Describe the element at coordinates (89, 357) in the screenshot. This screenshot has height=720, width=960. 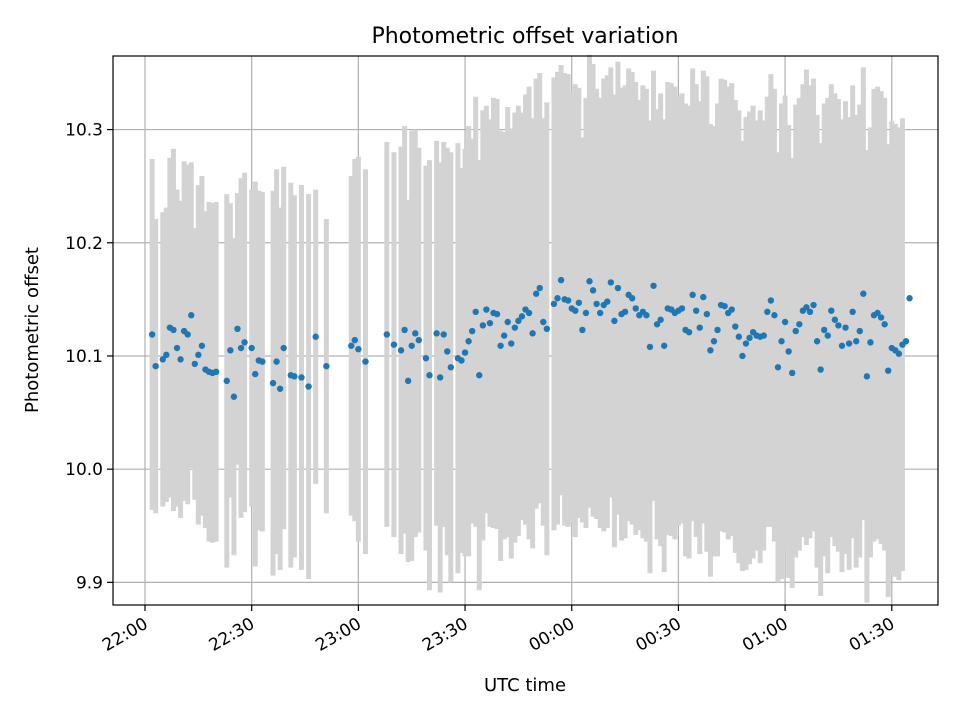
I see `y-axis-ticks: 9.9 10.0 10.1 10.2 10.3` at that location.